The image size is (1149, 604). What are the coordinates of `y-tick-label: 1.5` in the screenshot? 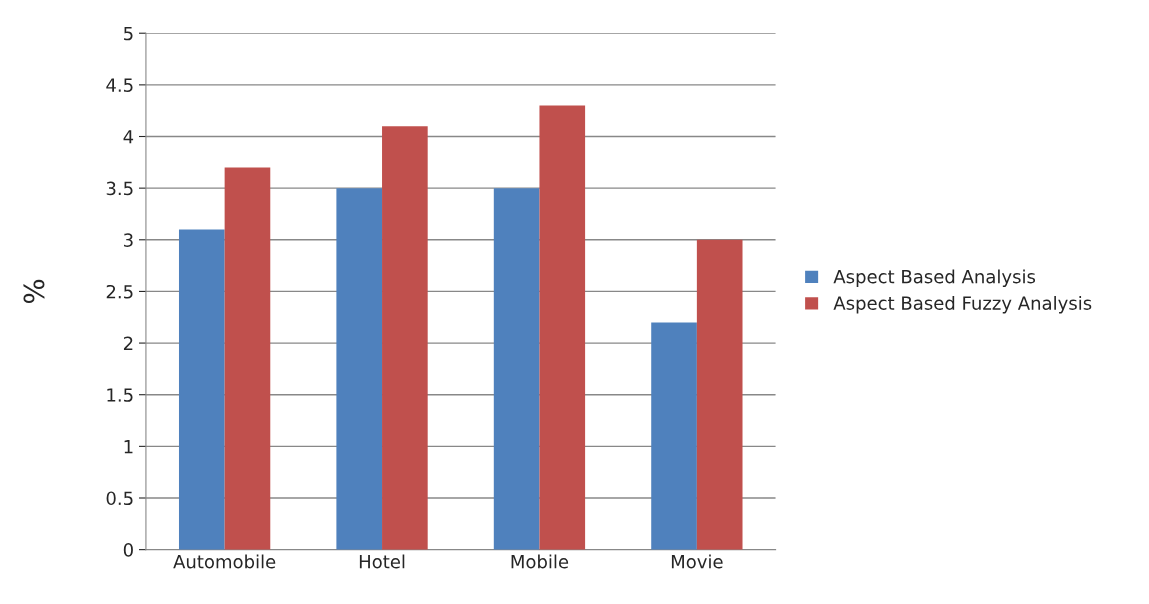 It's located at (120, 395).